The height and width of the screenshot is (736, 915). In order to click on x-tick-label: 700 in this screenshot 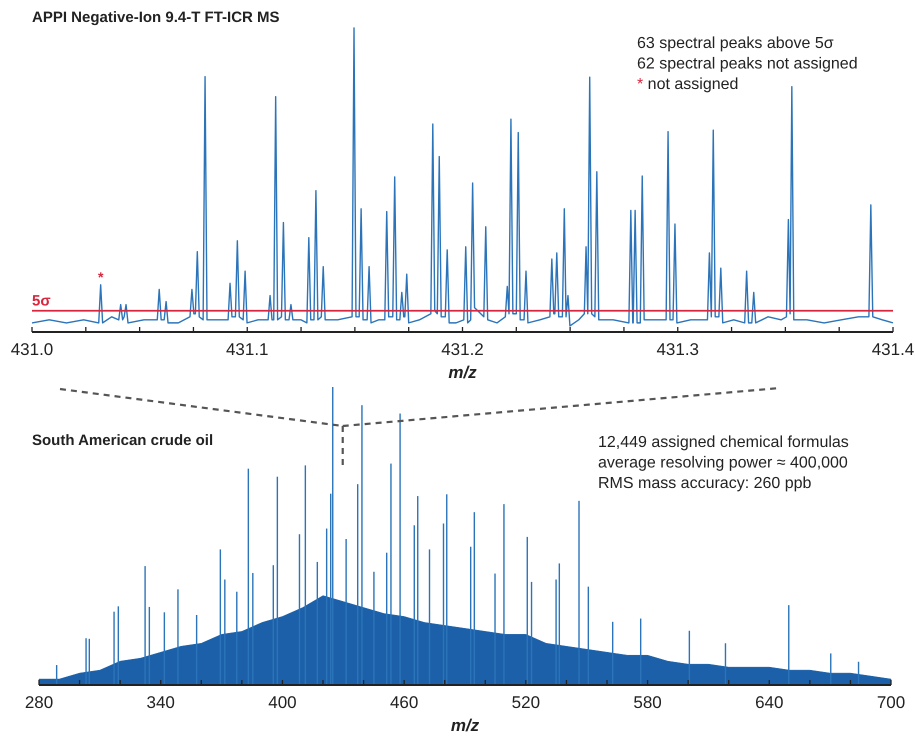, I will do `click(891, 702)`.